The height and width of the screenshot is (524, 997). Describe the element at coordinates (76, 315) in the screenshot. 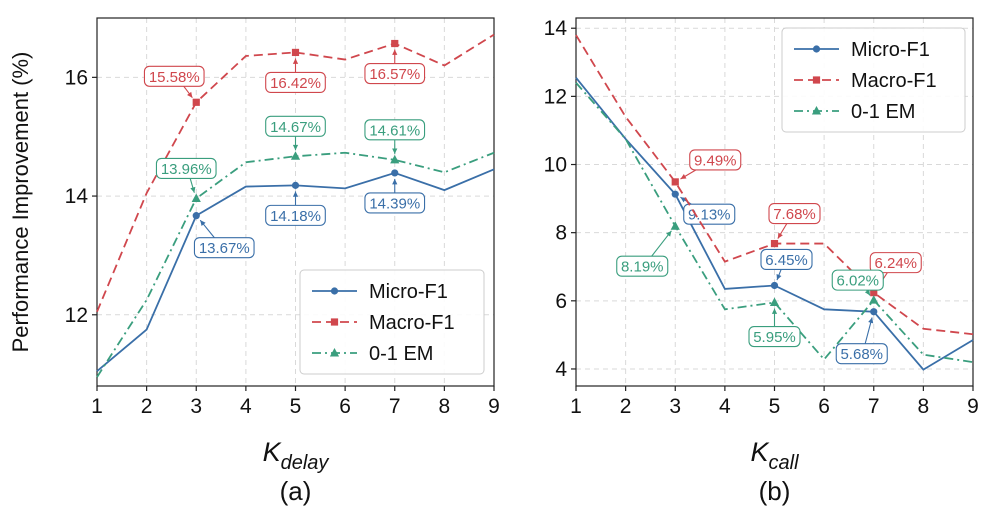

I see `y-tick-label: 12` at that location.